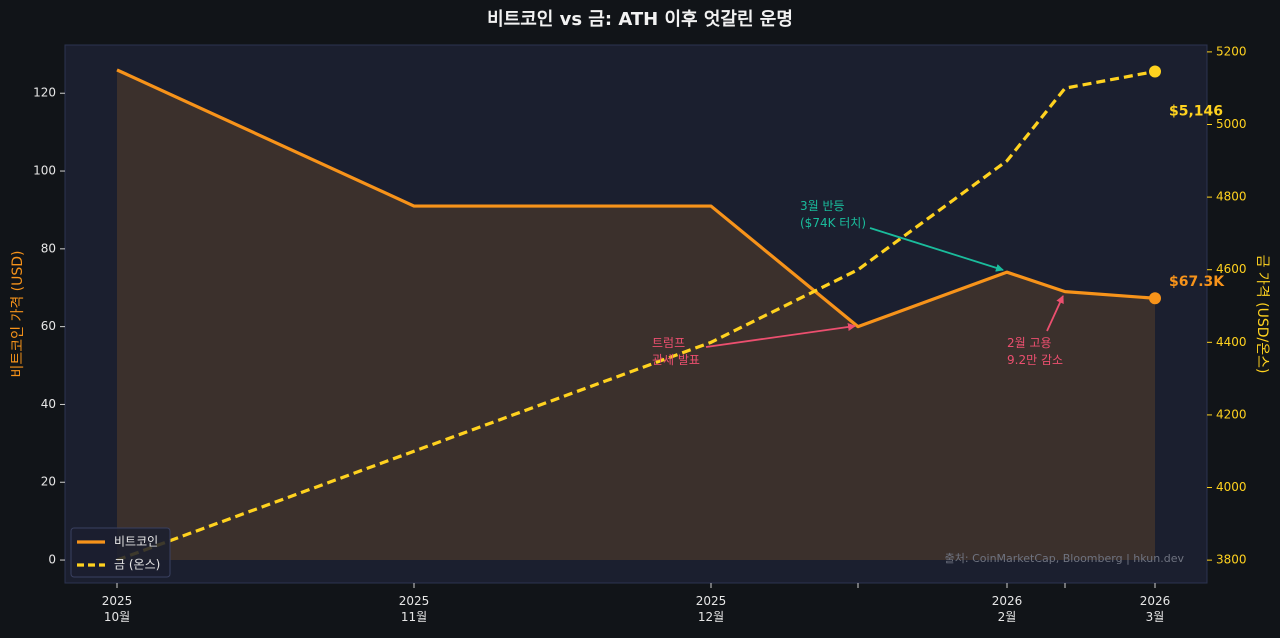 The image size is (1280, 638). Describe the element at coordinates (640, 19) in the screenshot. I see `chart-title: 비트코인 vs 금: ATH 이후 엇갈린 운명` at that location.